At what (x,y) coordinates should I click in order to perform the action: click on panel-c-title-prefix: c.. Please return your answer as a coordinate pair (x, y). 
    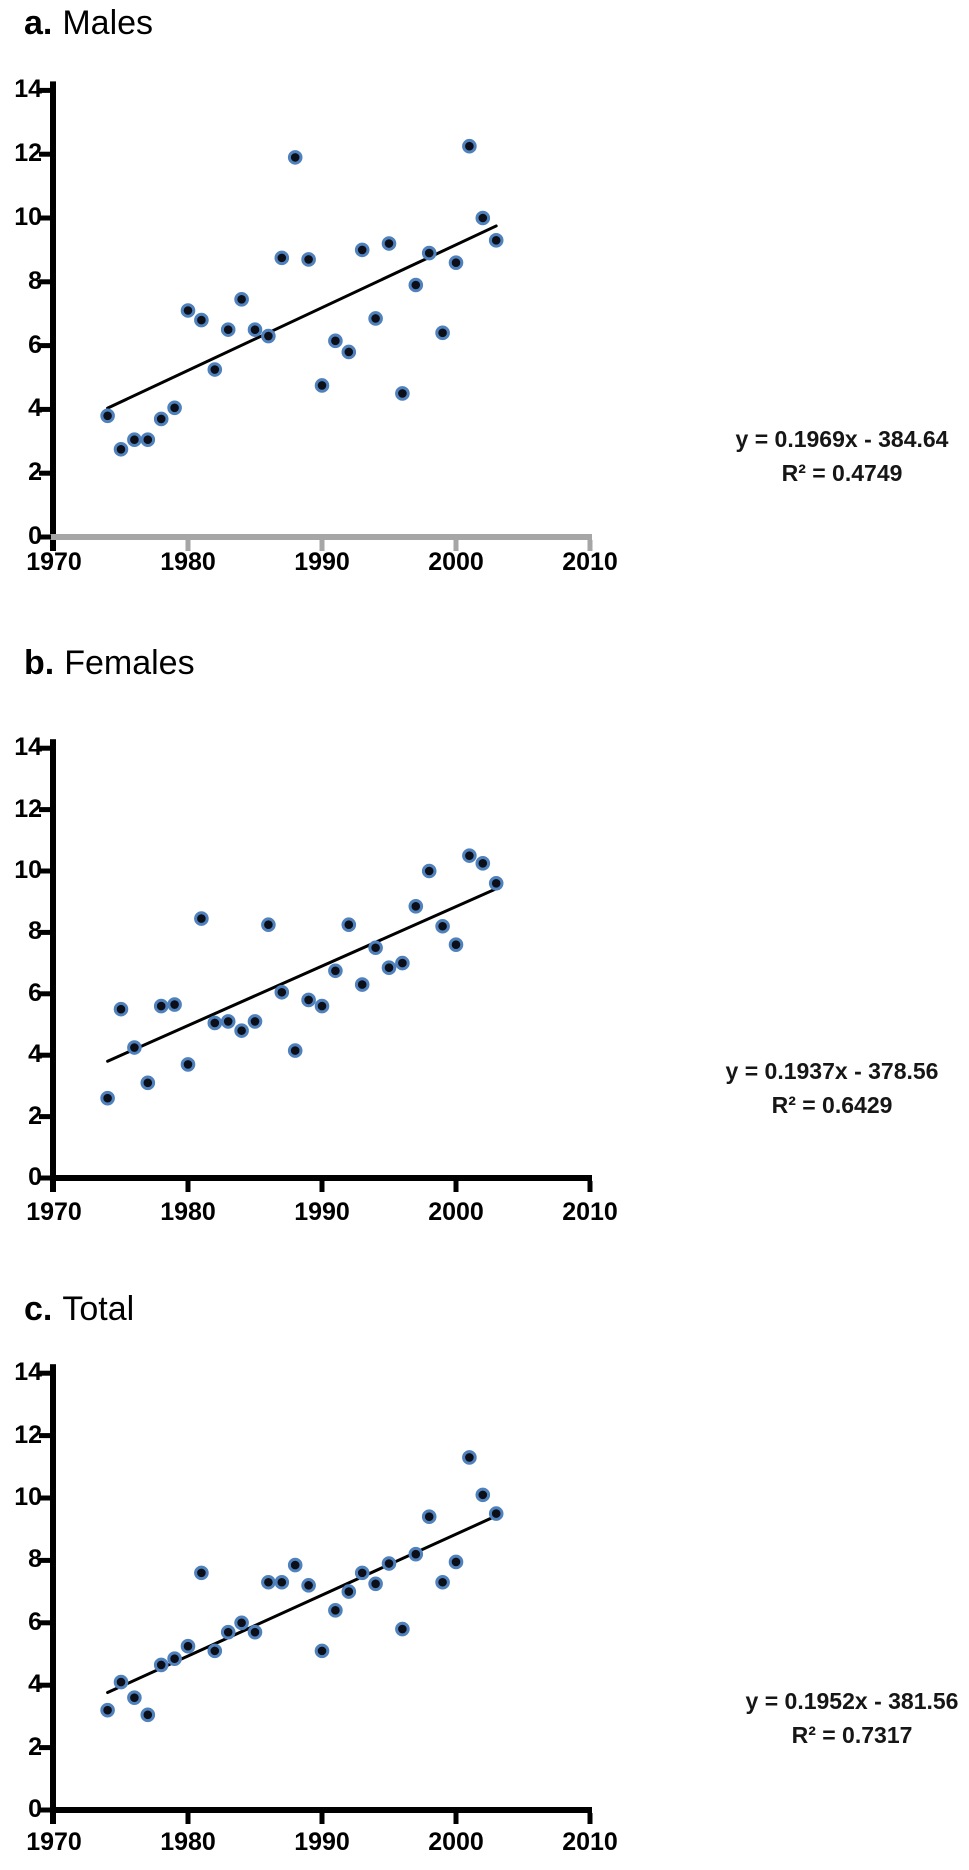
    Looking at the image, I should click on (38, 1309).